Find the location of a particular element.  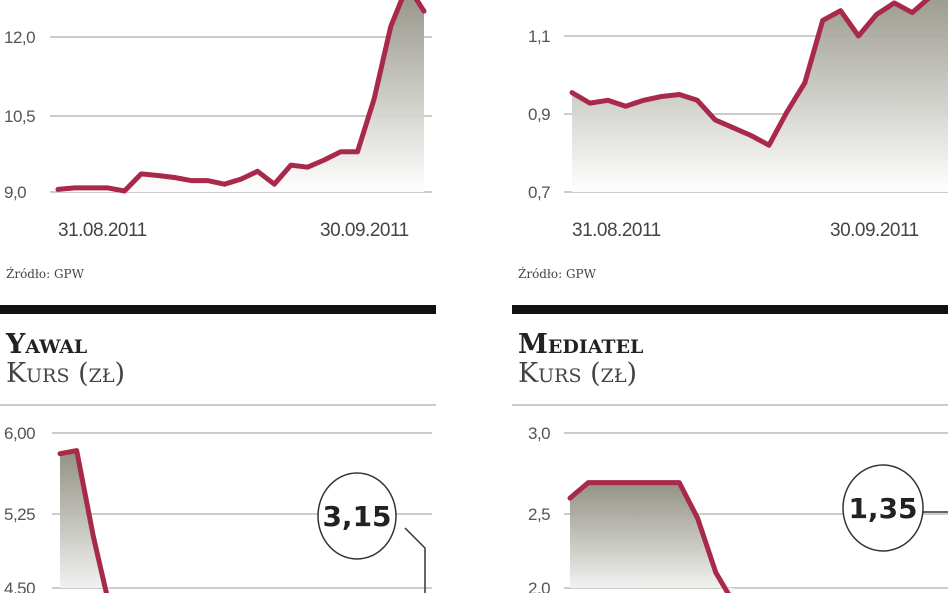

chart-yawal: 4,50 5,25 6,00 3,15 is located at coordinates (218, 498).